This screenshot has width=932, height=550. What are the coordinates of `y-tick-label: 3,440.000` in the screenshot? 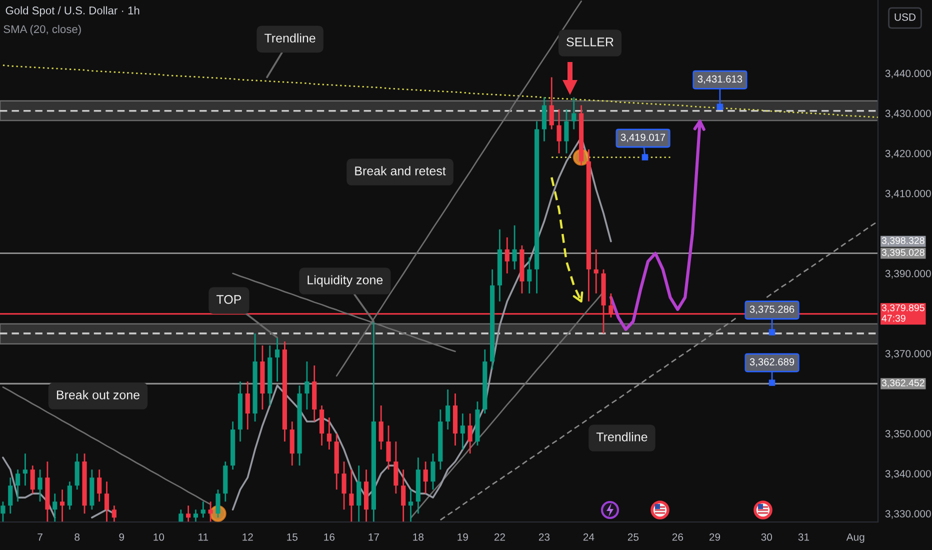 It's located at (908, 74).